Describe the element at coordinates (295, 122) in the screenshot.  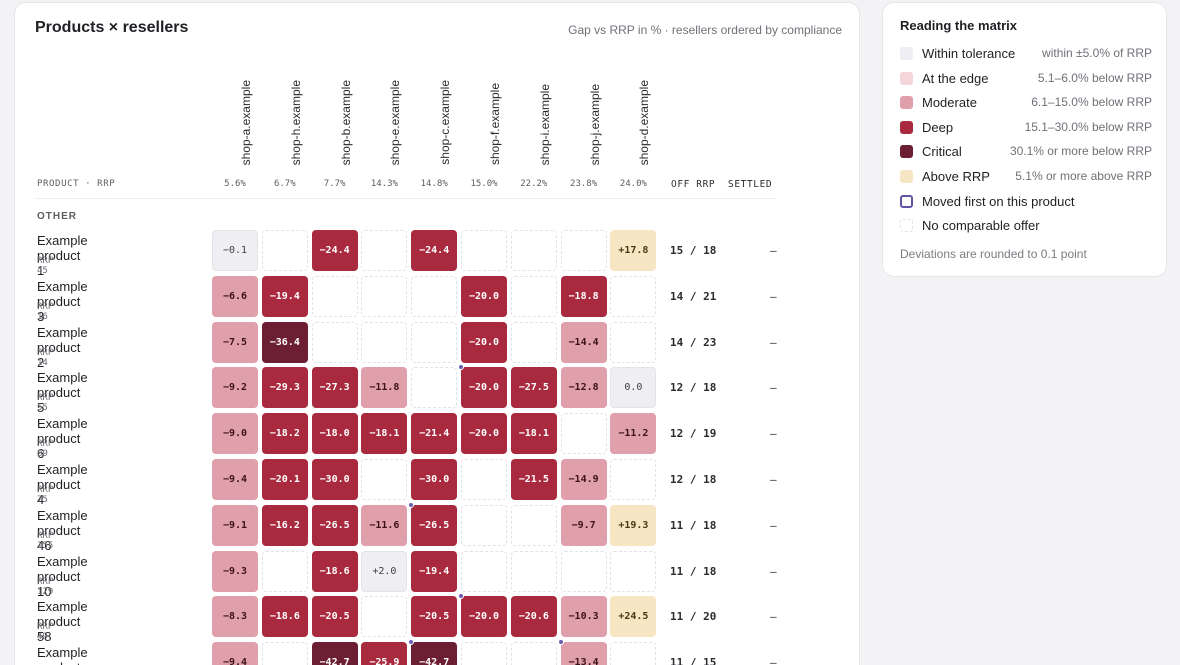
I see `reseller-name: shop-h.example` at that location.